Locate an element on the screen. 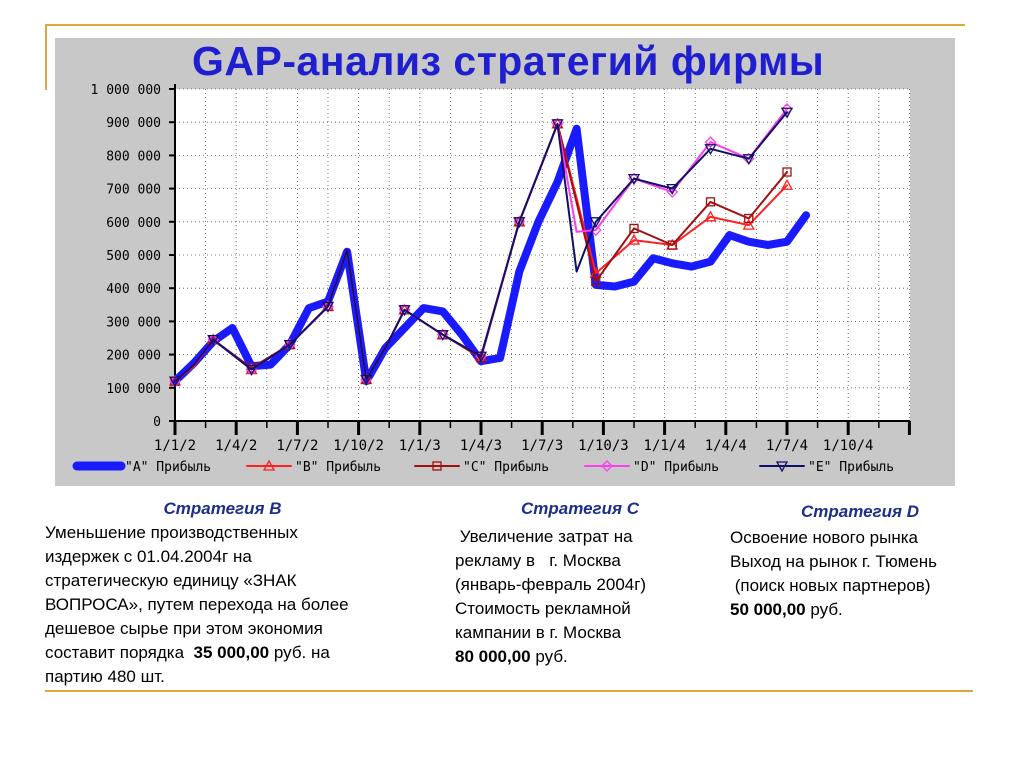 The image size is (1024, 768). y-tick-label: 900 000 is located at coordinates (133, 123).